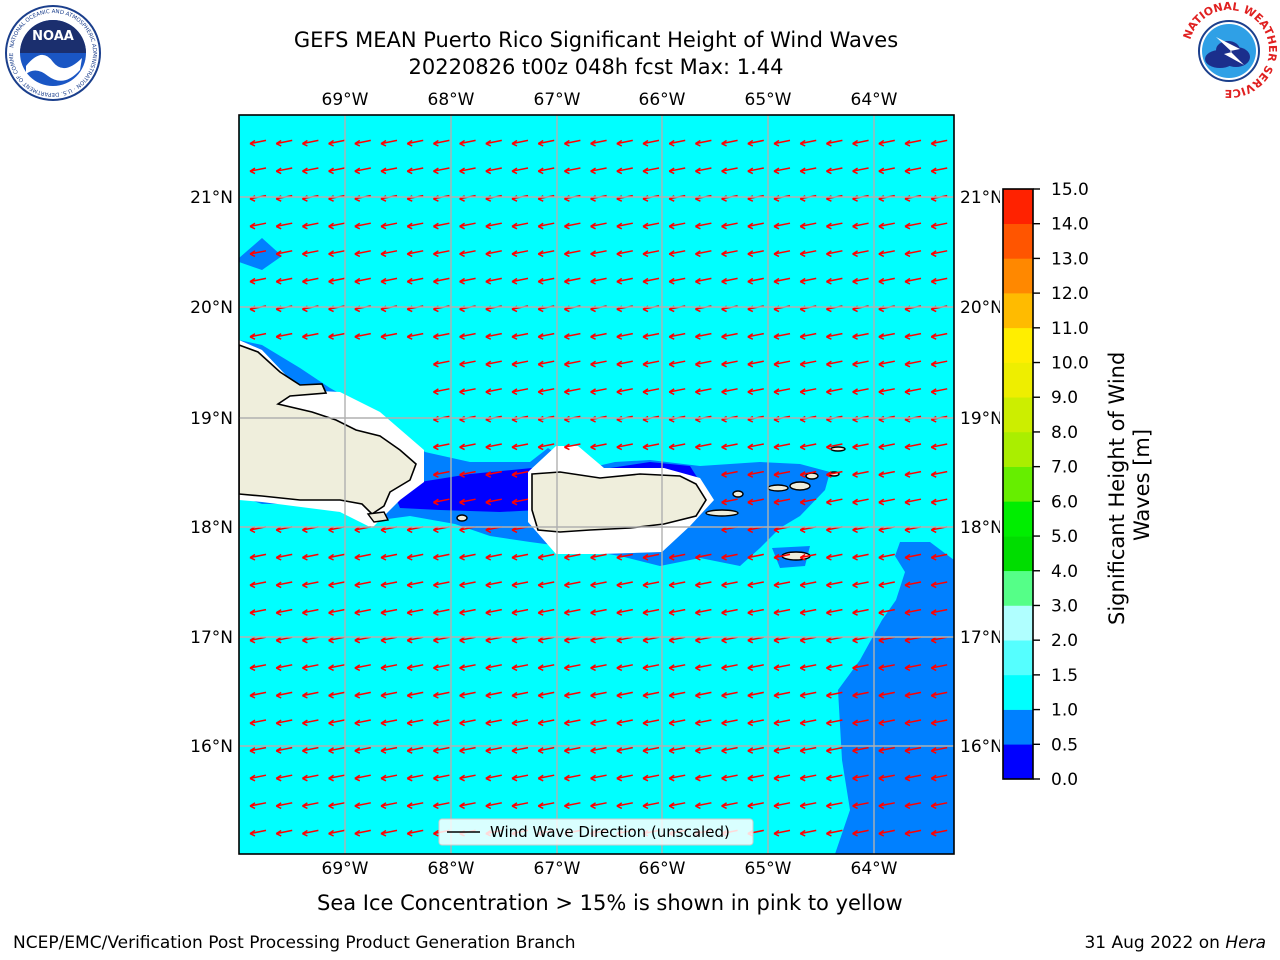  Describe the element at coordinates (1070, 364) in the screenshot. I see `colorbar-tick-label: 10.0` at that location.